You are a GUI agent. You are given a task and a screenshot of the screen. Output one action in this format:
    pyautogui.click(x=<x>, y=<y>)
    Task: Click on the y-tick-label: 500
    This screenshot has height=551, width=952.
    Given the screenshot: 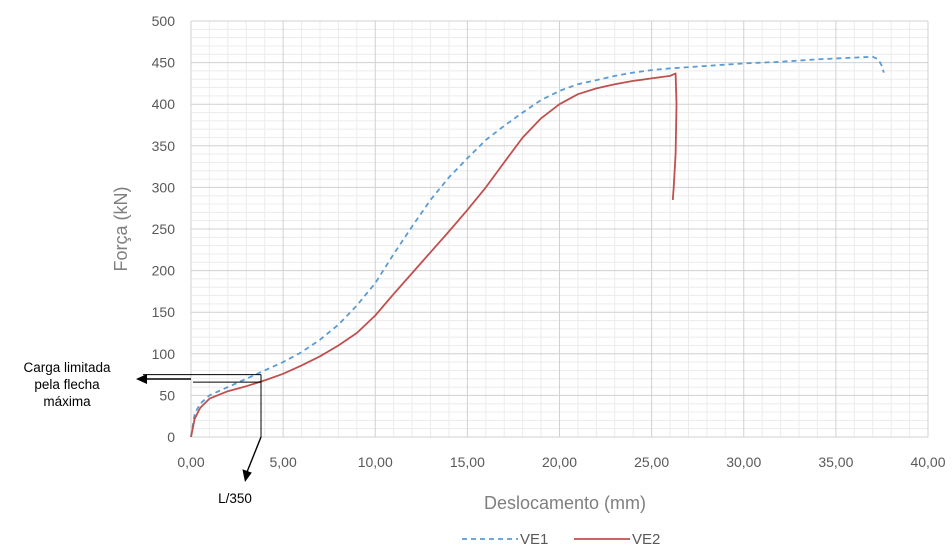 What is the action you would take?
    pyautogui.click(x=164, y=21)
    